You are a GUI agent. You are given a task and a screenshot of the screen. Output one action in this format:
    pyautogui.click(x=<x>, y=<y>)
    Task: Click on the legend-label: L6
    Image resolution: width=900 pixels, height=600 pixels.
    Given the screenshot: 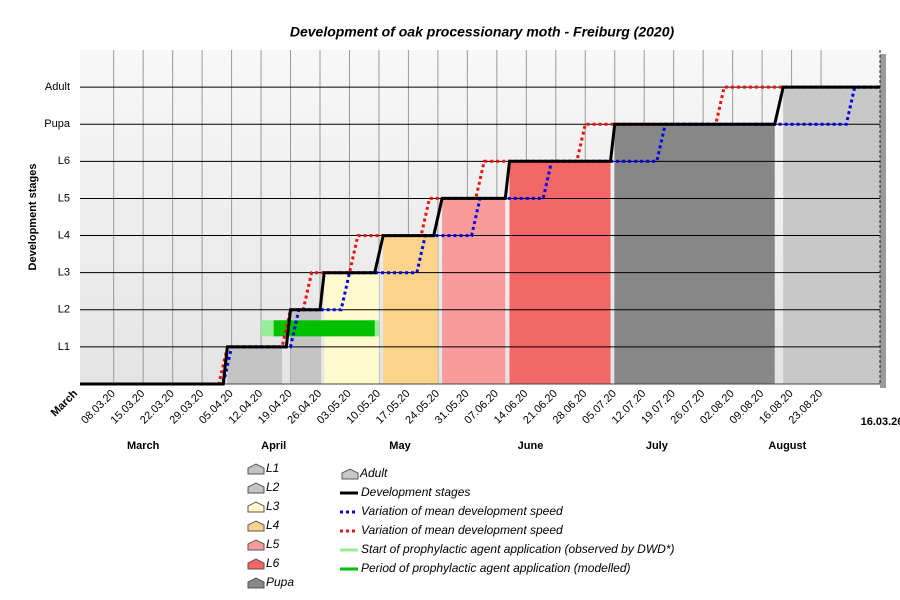 What is the action you would take?
    pyautogui.click(x=273, y=563)
    